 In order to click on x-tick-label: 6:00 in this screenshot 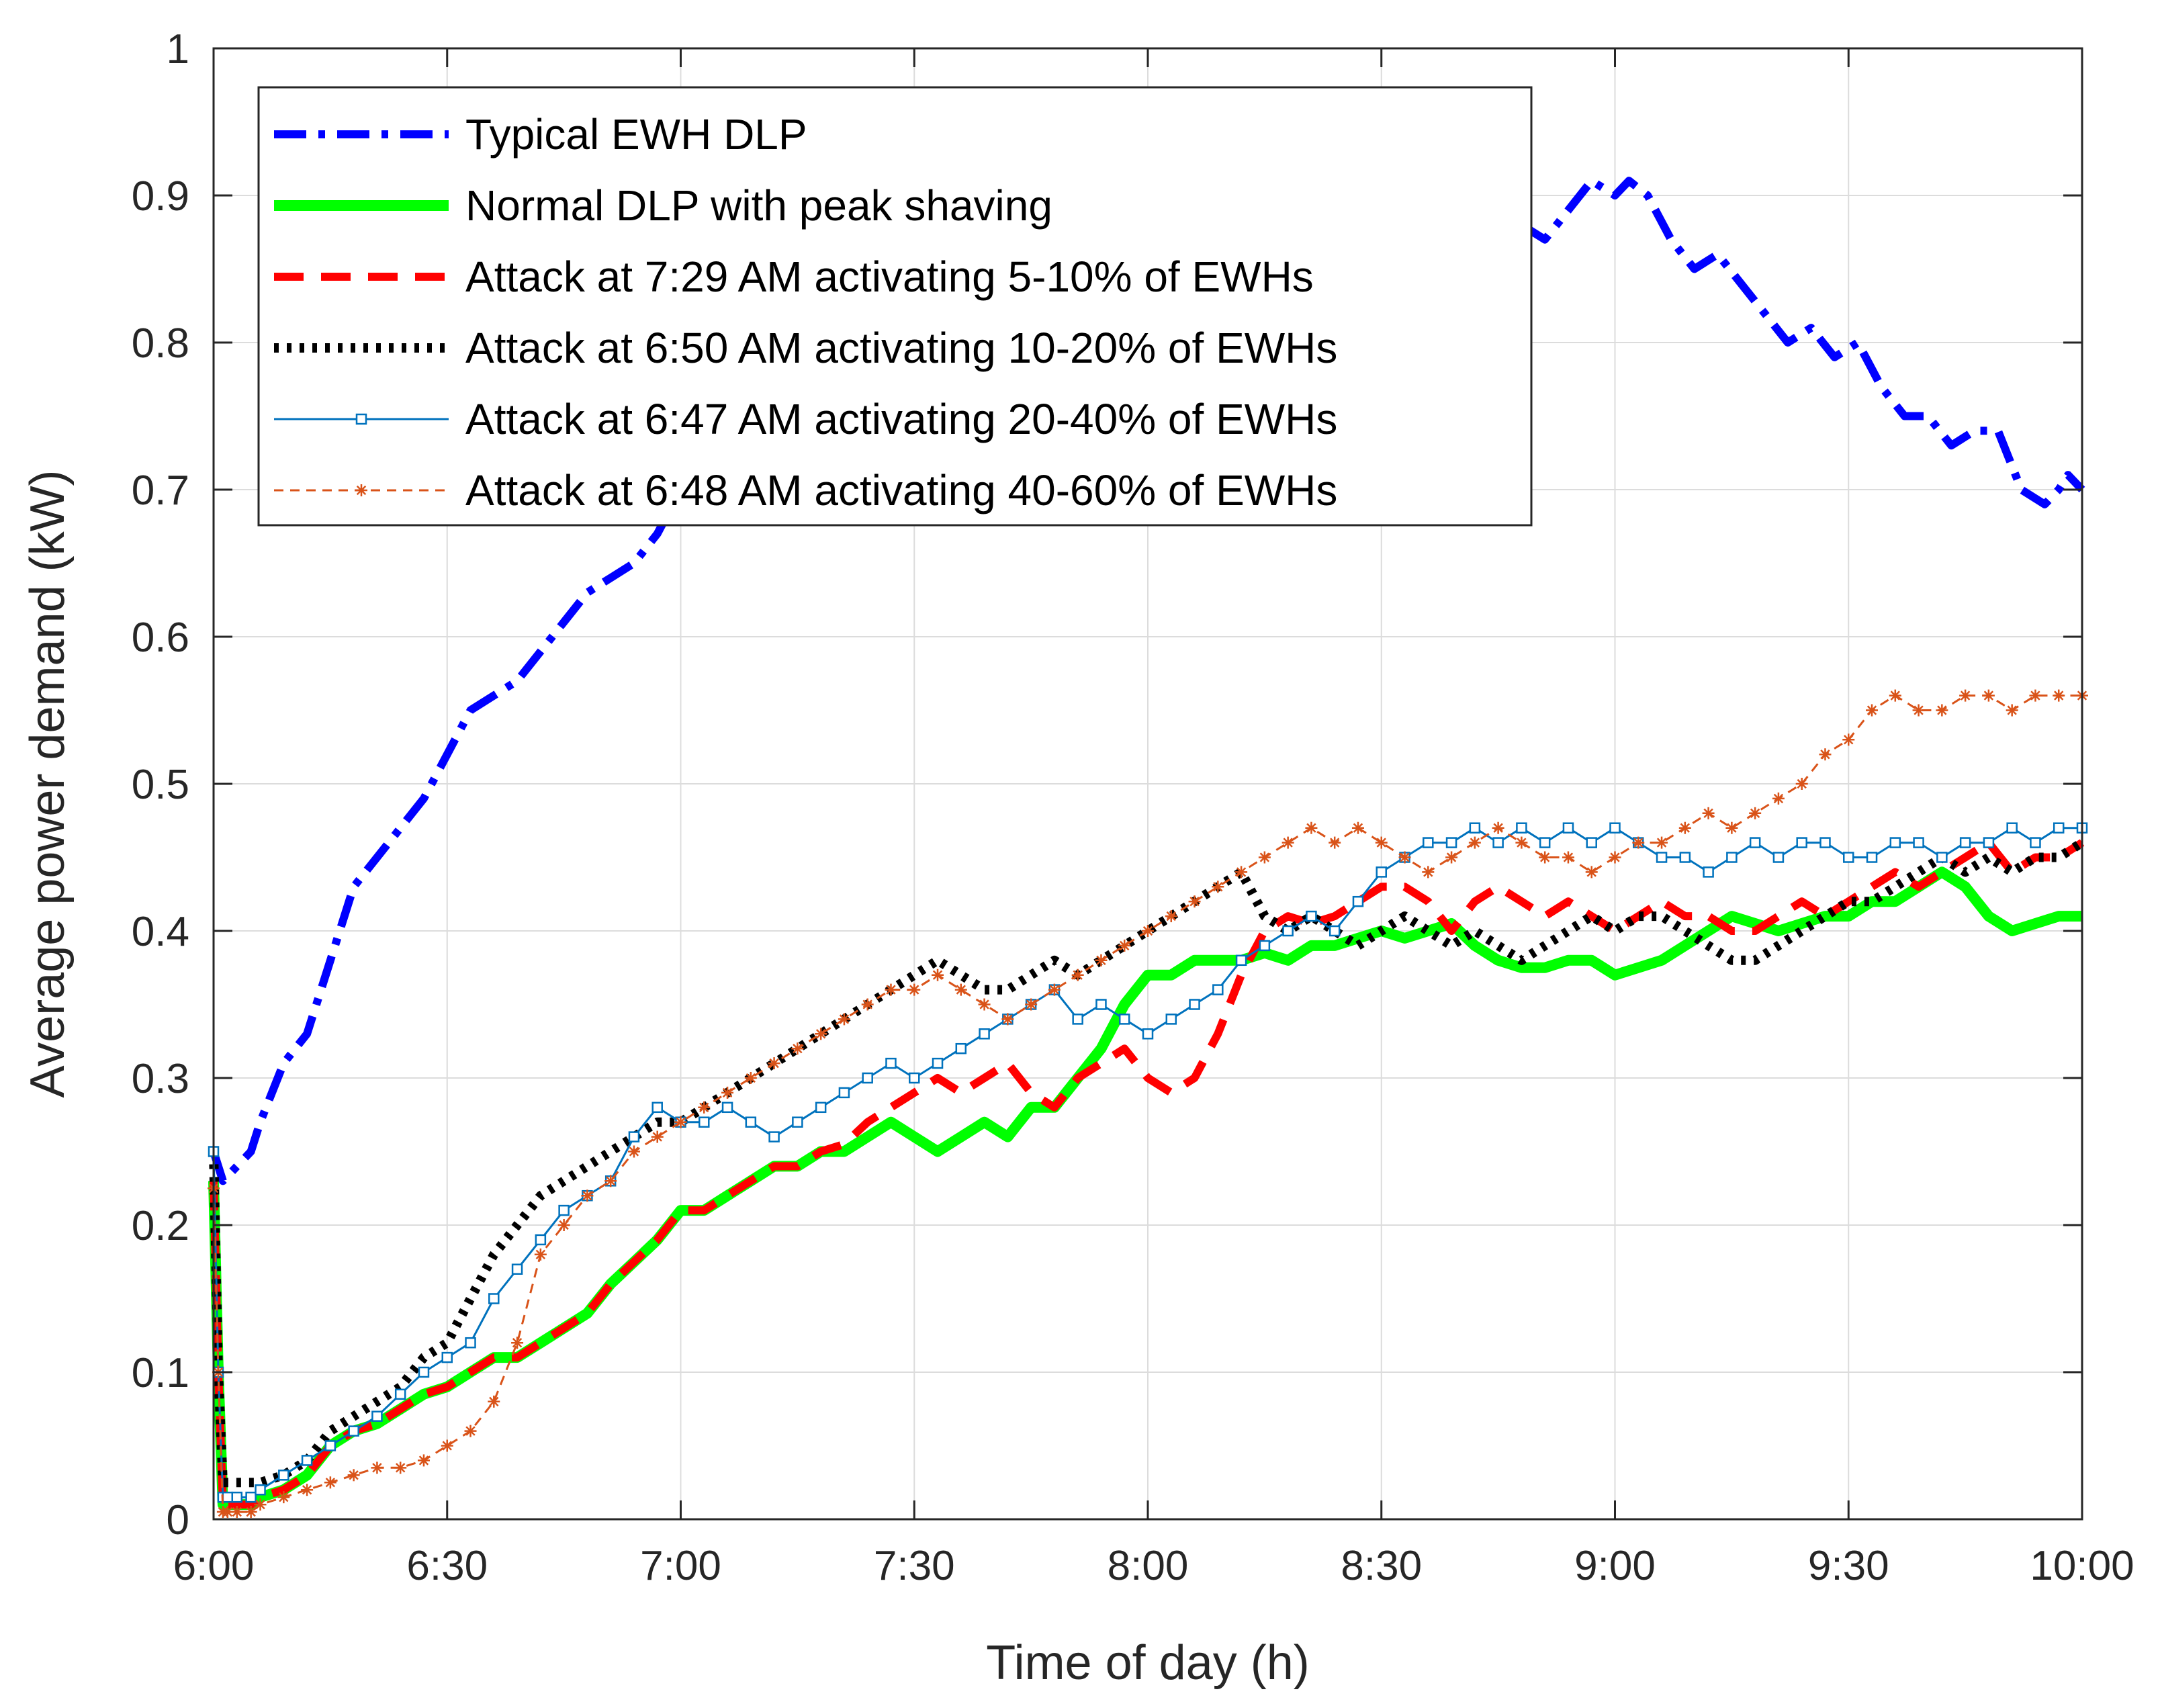, I will do `click(214, 1566)`.